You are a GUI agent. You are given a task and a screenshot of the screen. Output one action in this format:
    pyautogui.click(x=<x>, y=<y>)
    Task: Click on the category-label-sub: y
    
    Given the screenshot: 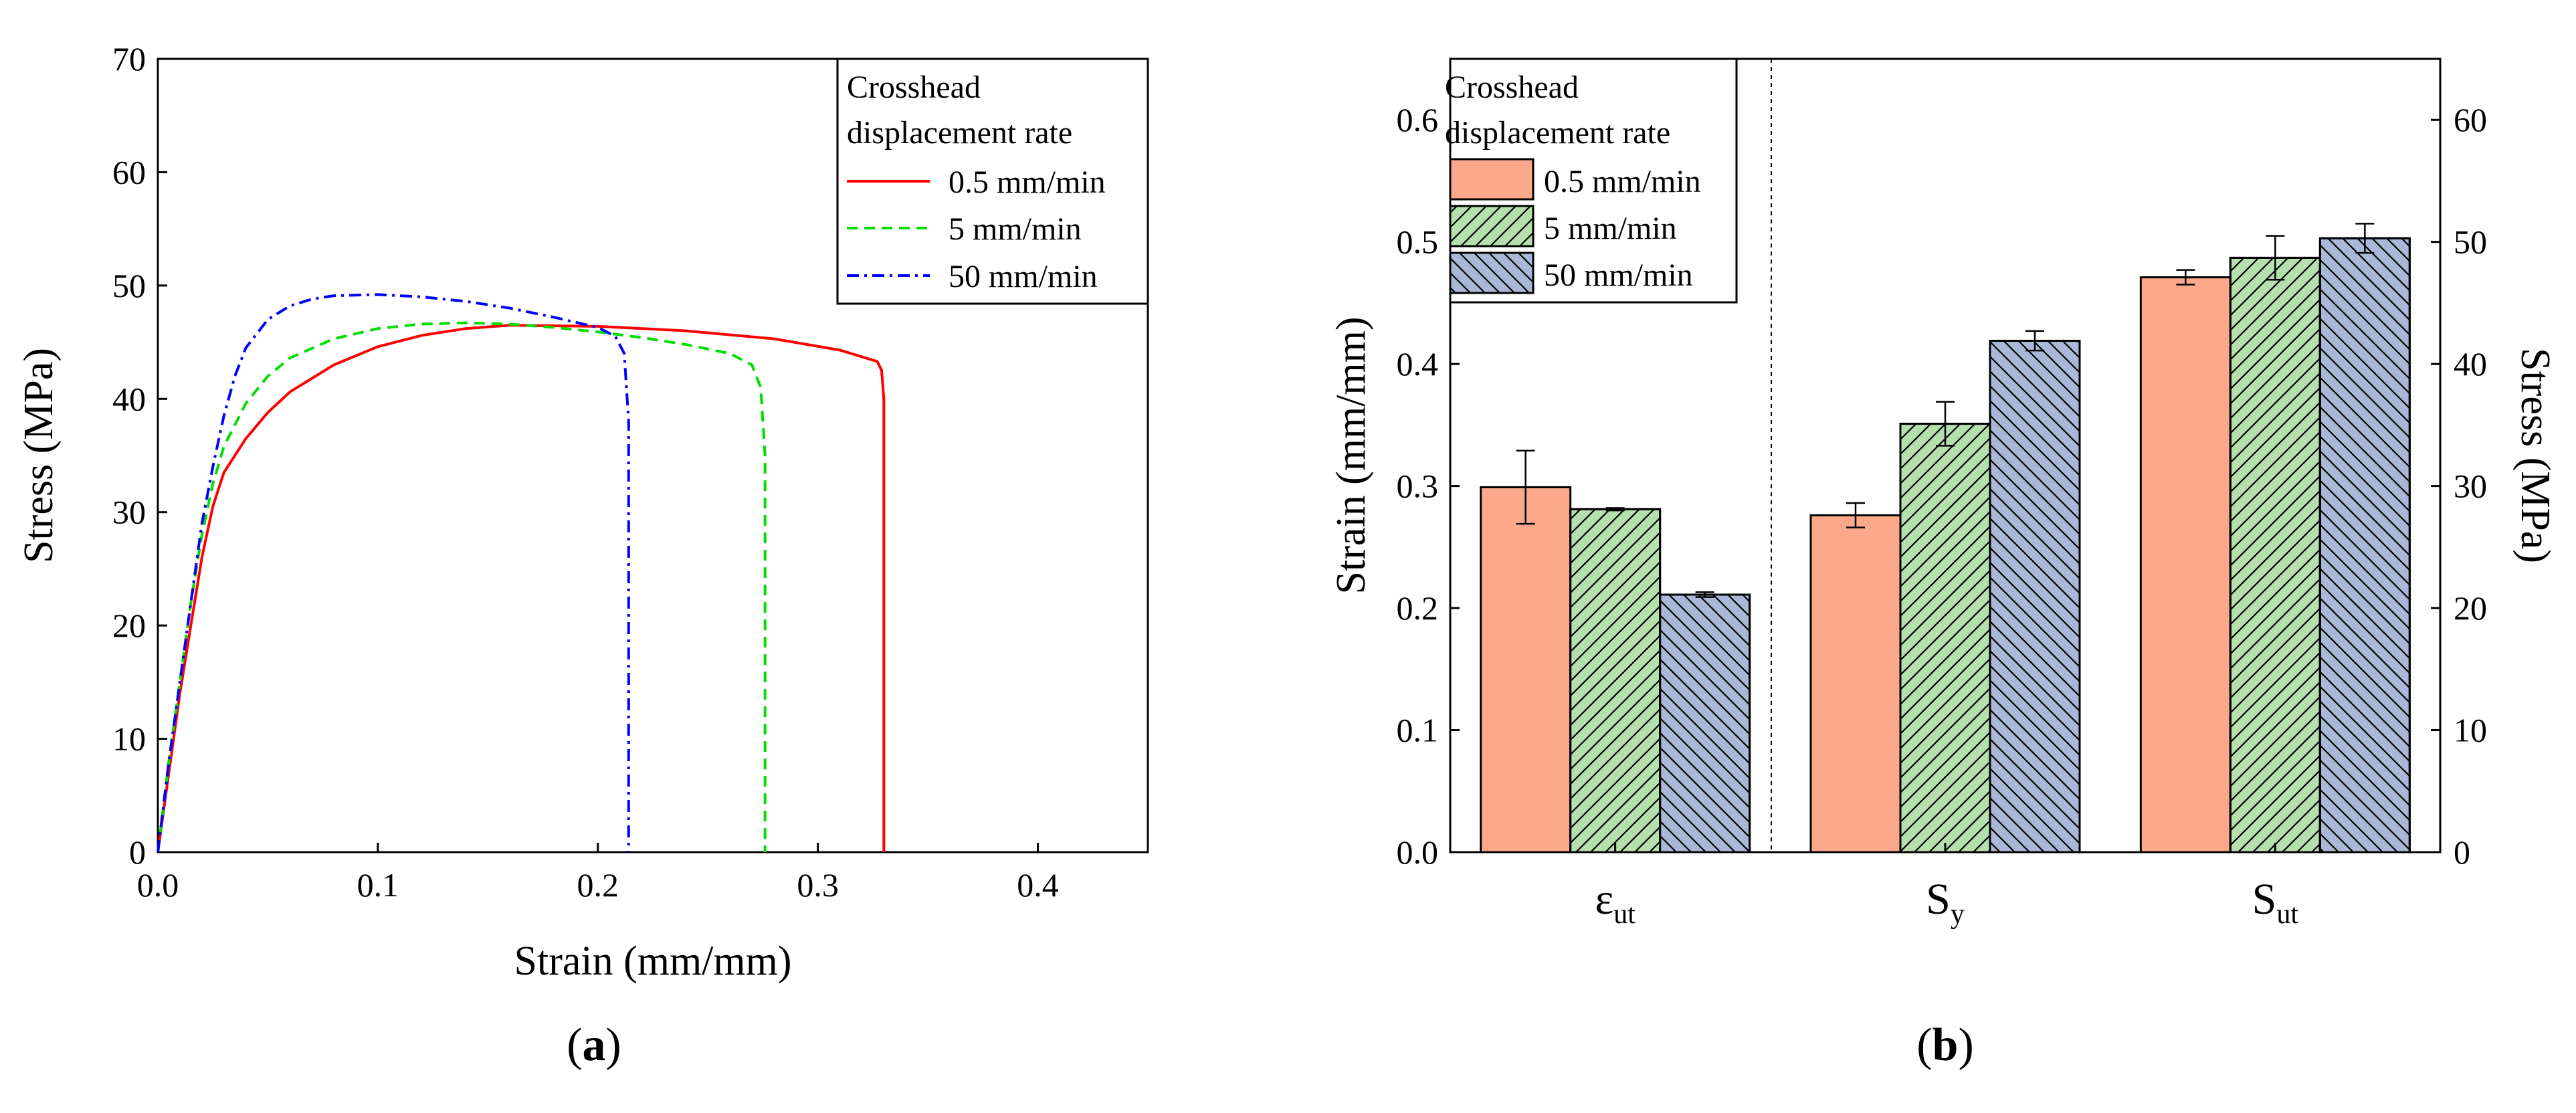 What is the action you would take?
    pyautogui.click(x=1958, y=915)
    